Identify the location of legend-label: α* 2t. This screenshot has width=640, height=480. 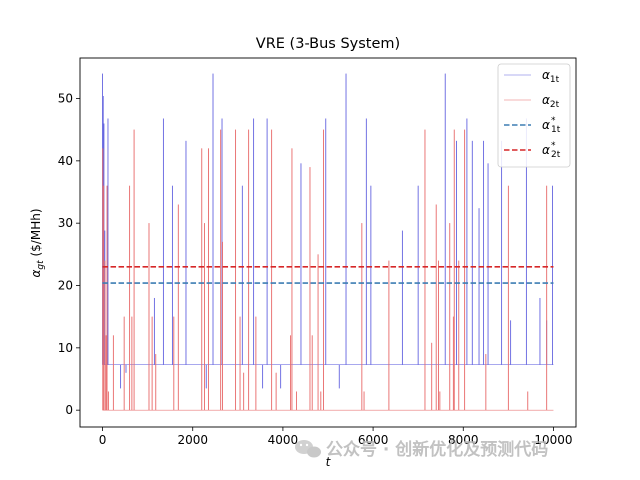
(551, 150).